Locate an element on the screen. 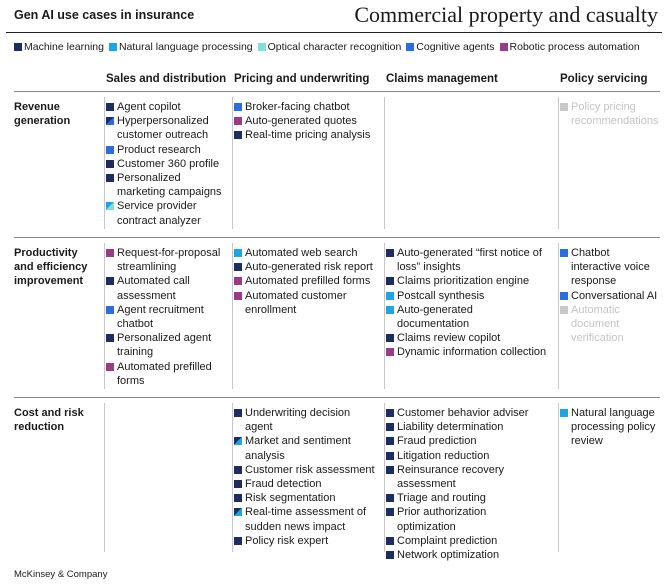 This screenshot has height=588, width=672. use-case-label: Broker-facing chatbot is located at coordinates (297, 107).